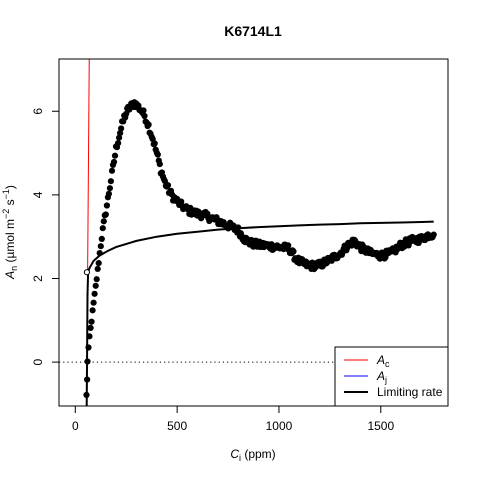  What do you see at coordinates (87, 272) in the screenshot?
I see `open-point` at bounding box center [87, 272].